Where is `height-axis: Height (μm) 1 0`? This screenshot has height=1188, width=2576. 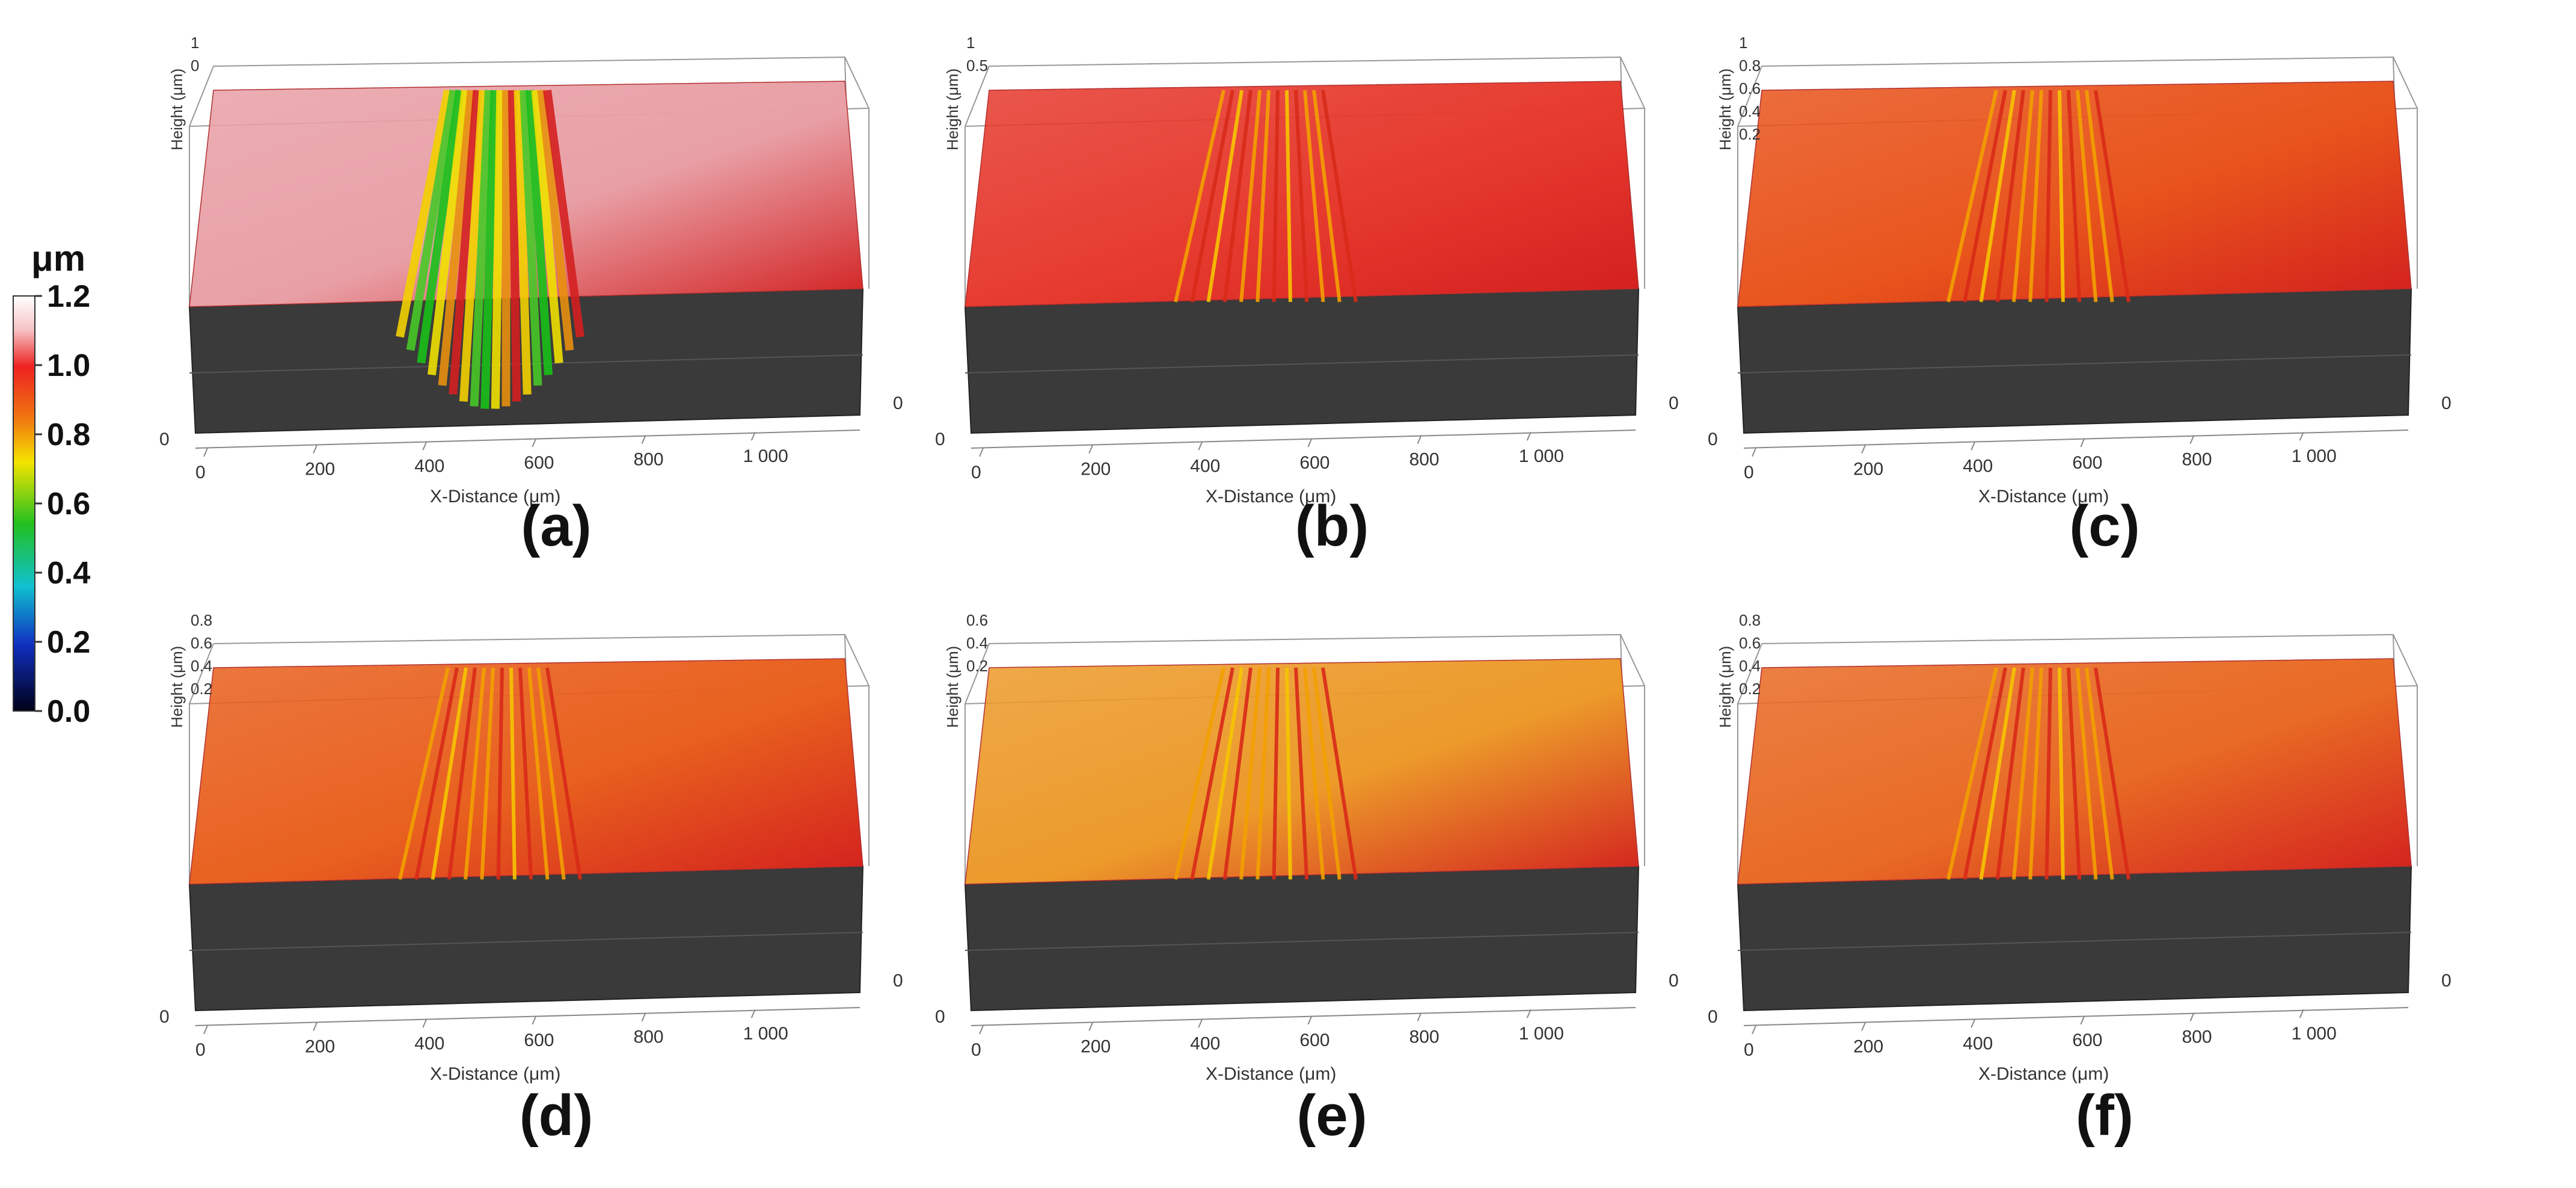
height-axis: Height (μm) 1 0 is located at coordinates (183, 92).